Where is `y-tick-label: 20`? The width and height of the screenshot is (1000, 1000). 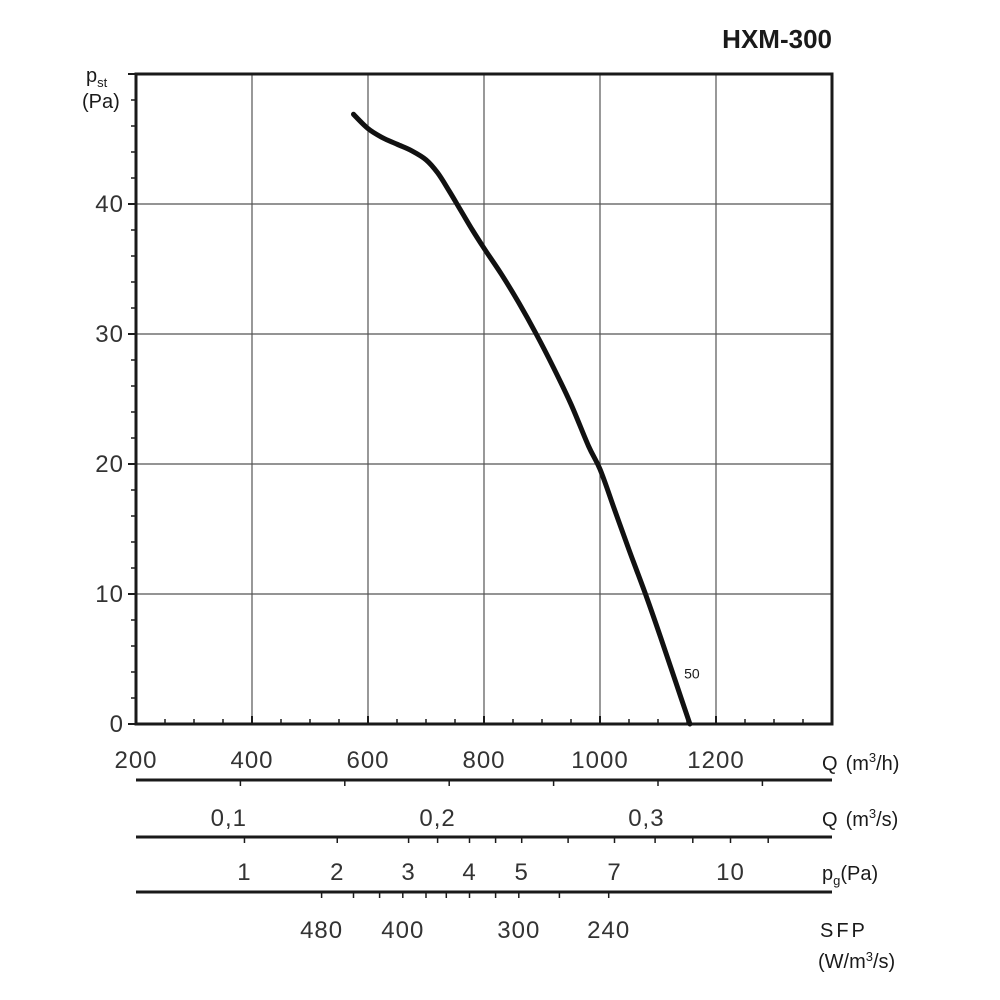
y-tick-label: 20 is located at coordinates (109, 464).